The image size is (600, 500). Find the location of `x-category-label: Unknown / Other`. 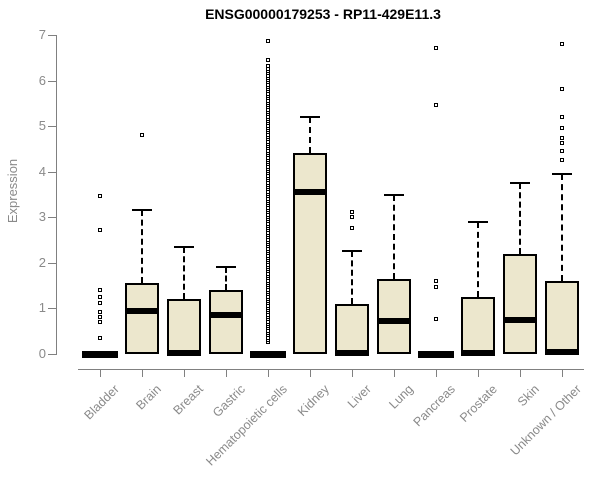

x-category-label: Unknown / Other is located at coordinates (545, 420).